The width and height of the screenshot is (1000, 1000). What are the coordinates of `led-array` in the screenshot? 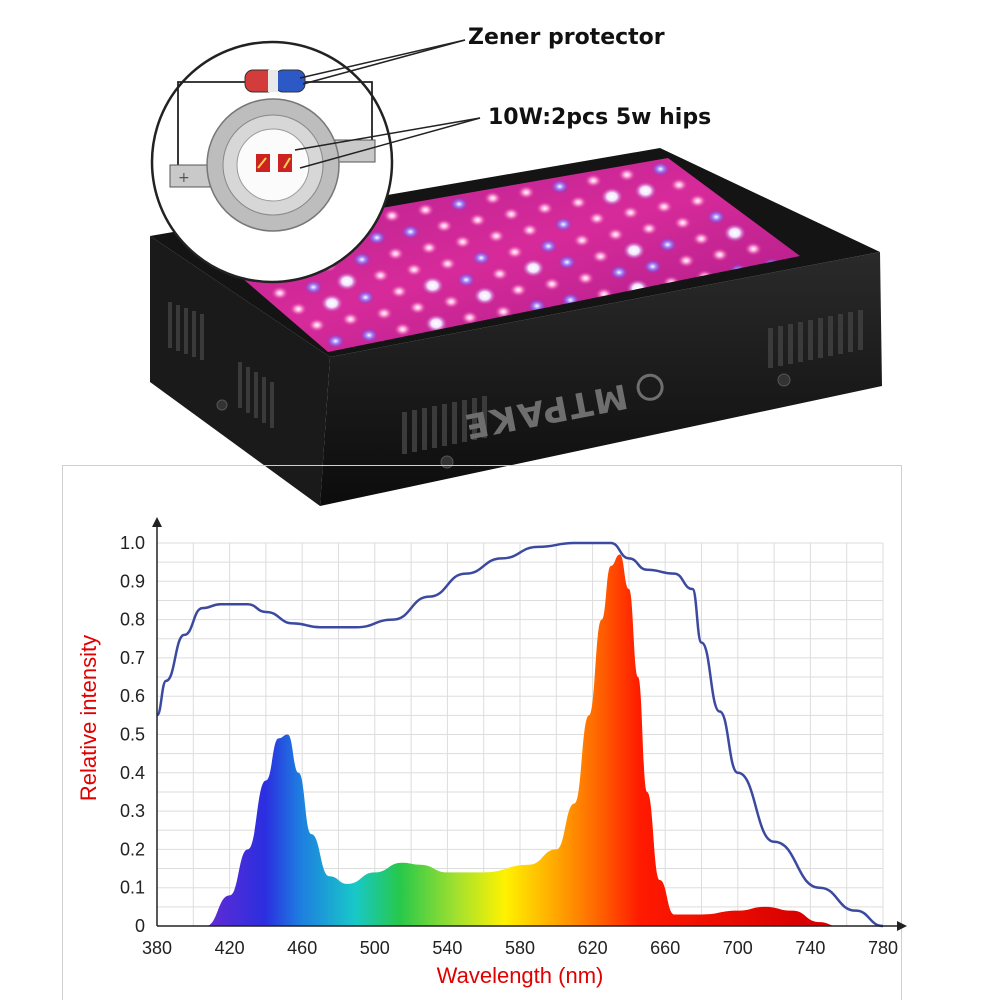 It's located at (498, 255).